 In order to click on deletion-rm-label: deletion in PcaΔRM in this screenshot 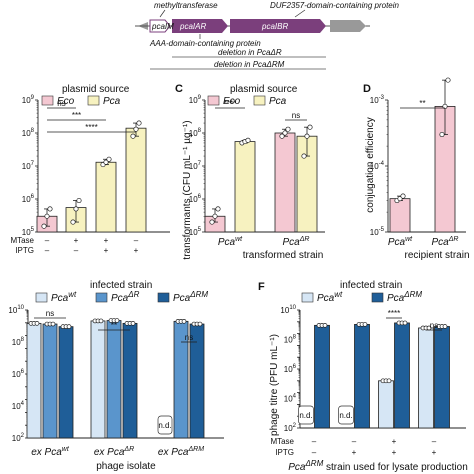, I will do `click(249, 64)`.